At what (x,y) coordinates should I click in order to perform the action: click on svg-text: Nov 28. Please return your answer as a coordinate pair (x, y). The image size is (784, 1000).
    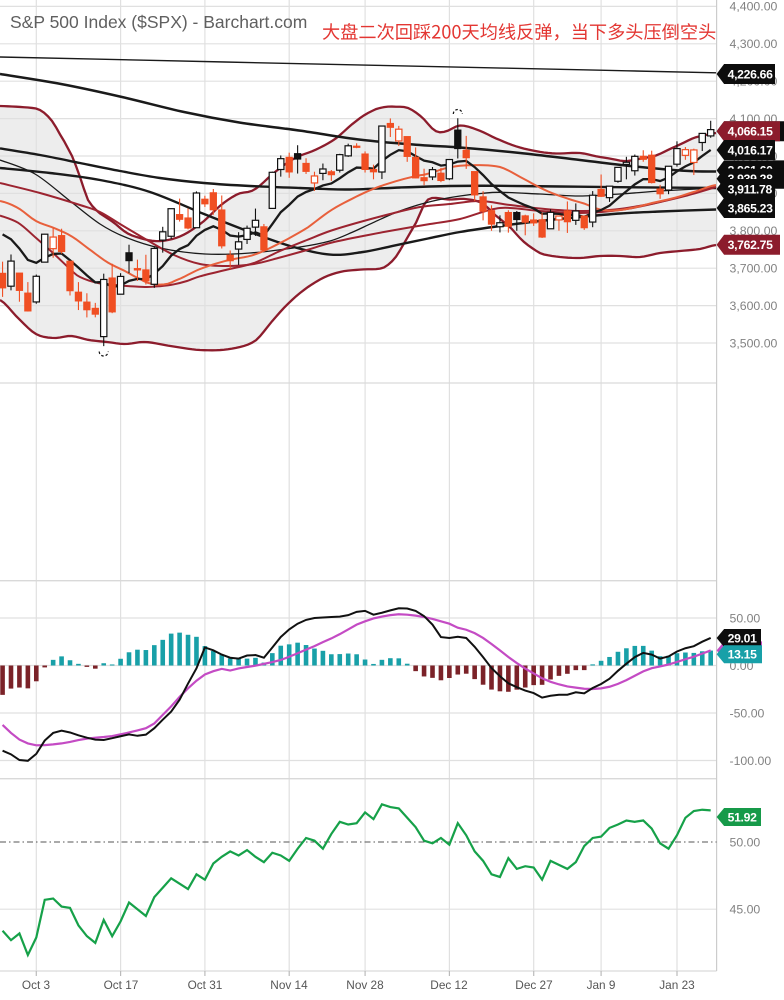
    Looking at the image, I should click on (365, 985).